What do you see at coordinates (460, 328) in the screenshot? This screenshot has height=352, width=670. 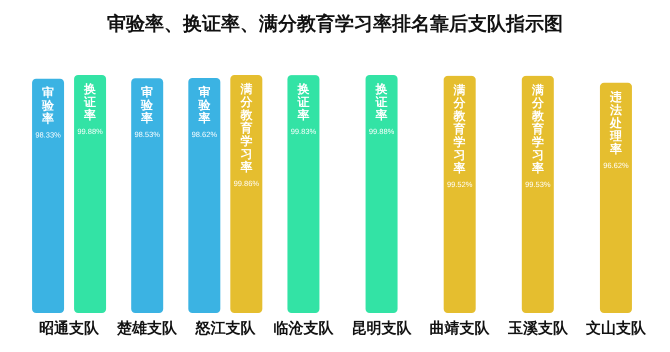 I see `x-tick-label: 曲靖支队` at bounding box center [460, 328].